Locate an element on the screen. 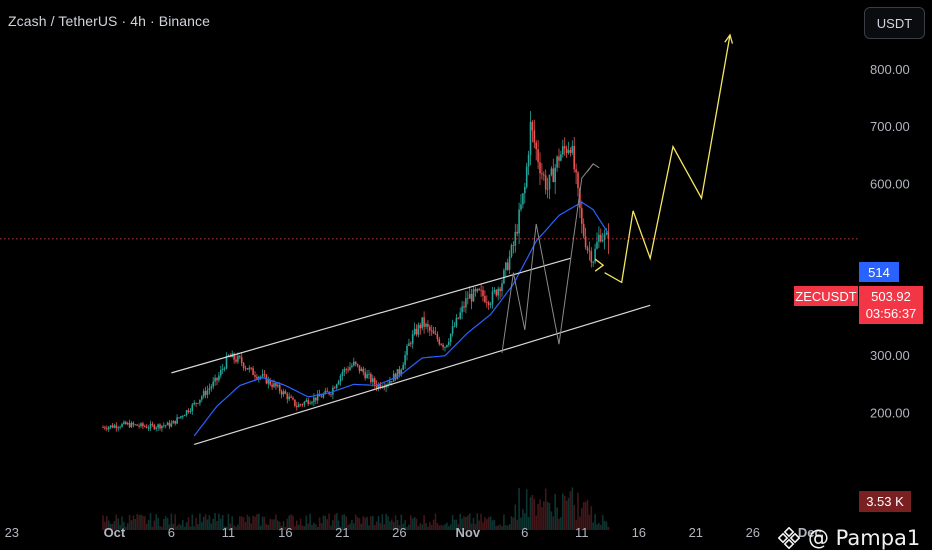 This screenshot has height=550, width=932. currency-button: USDT is located at coordinates (894, 23).